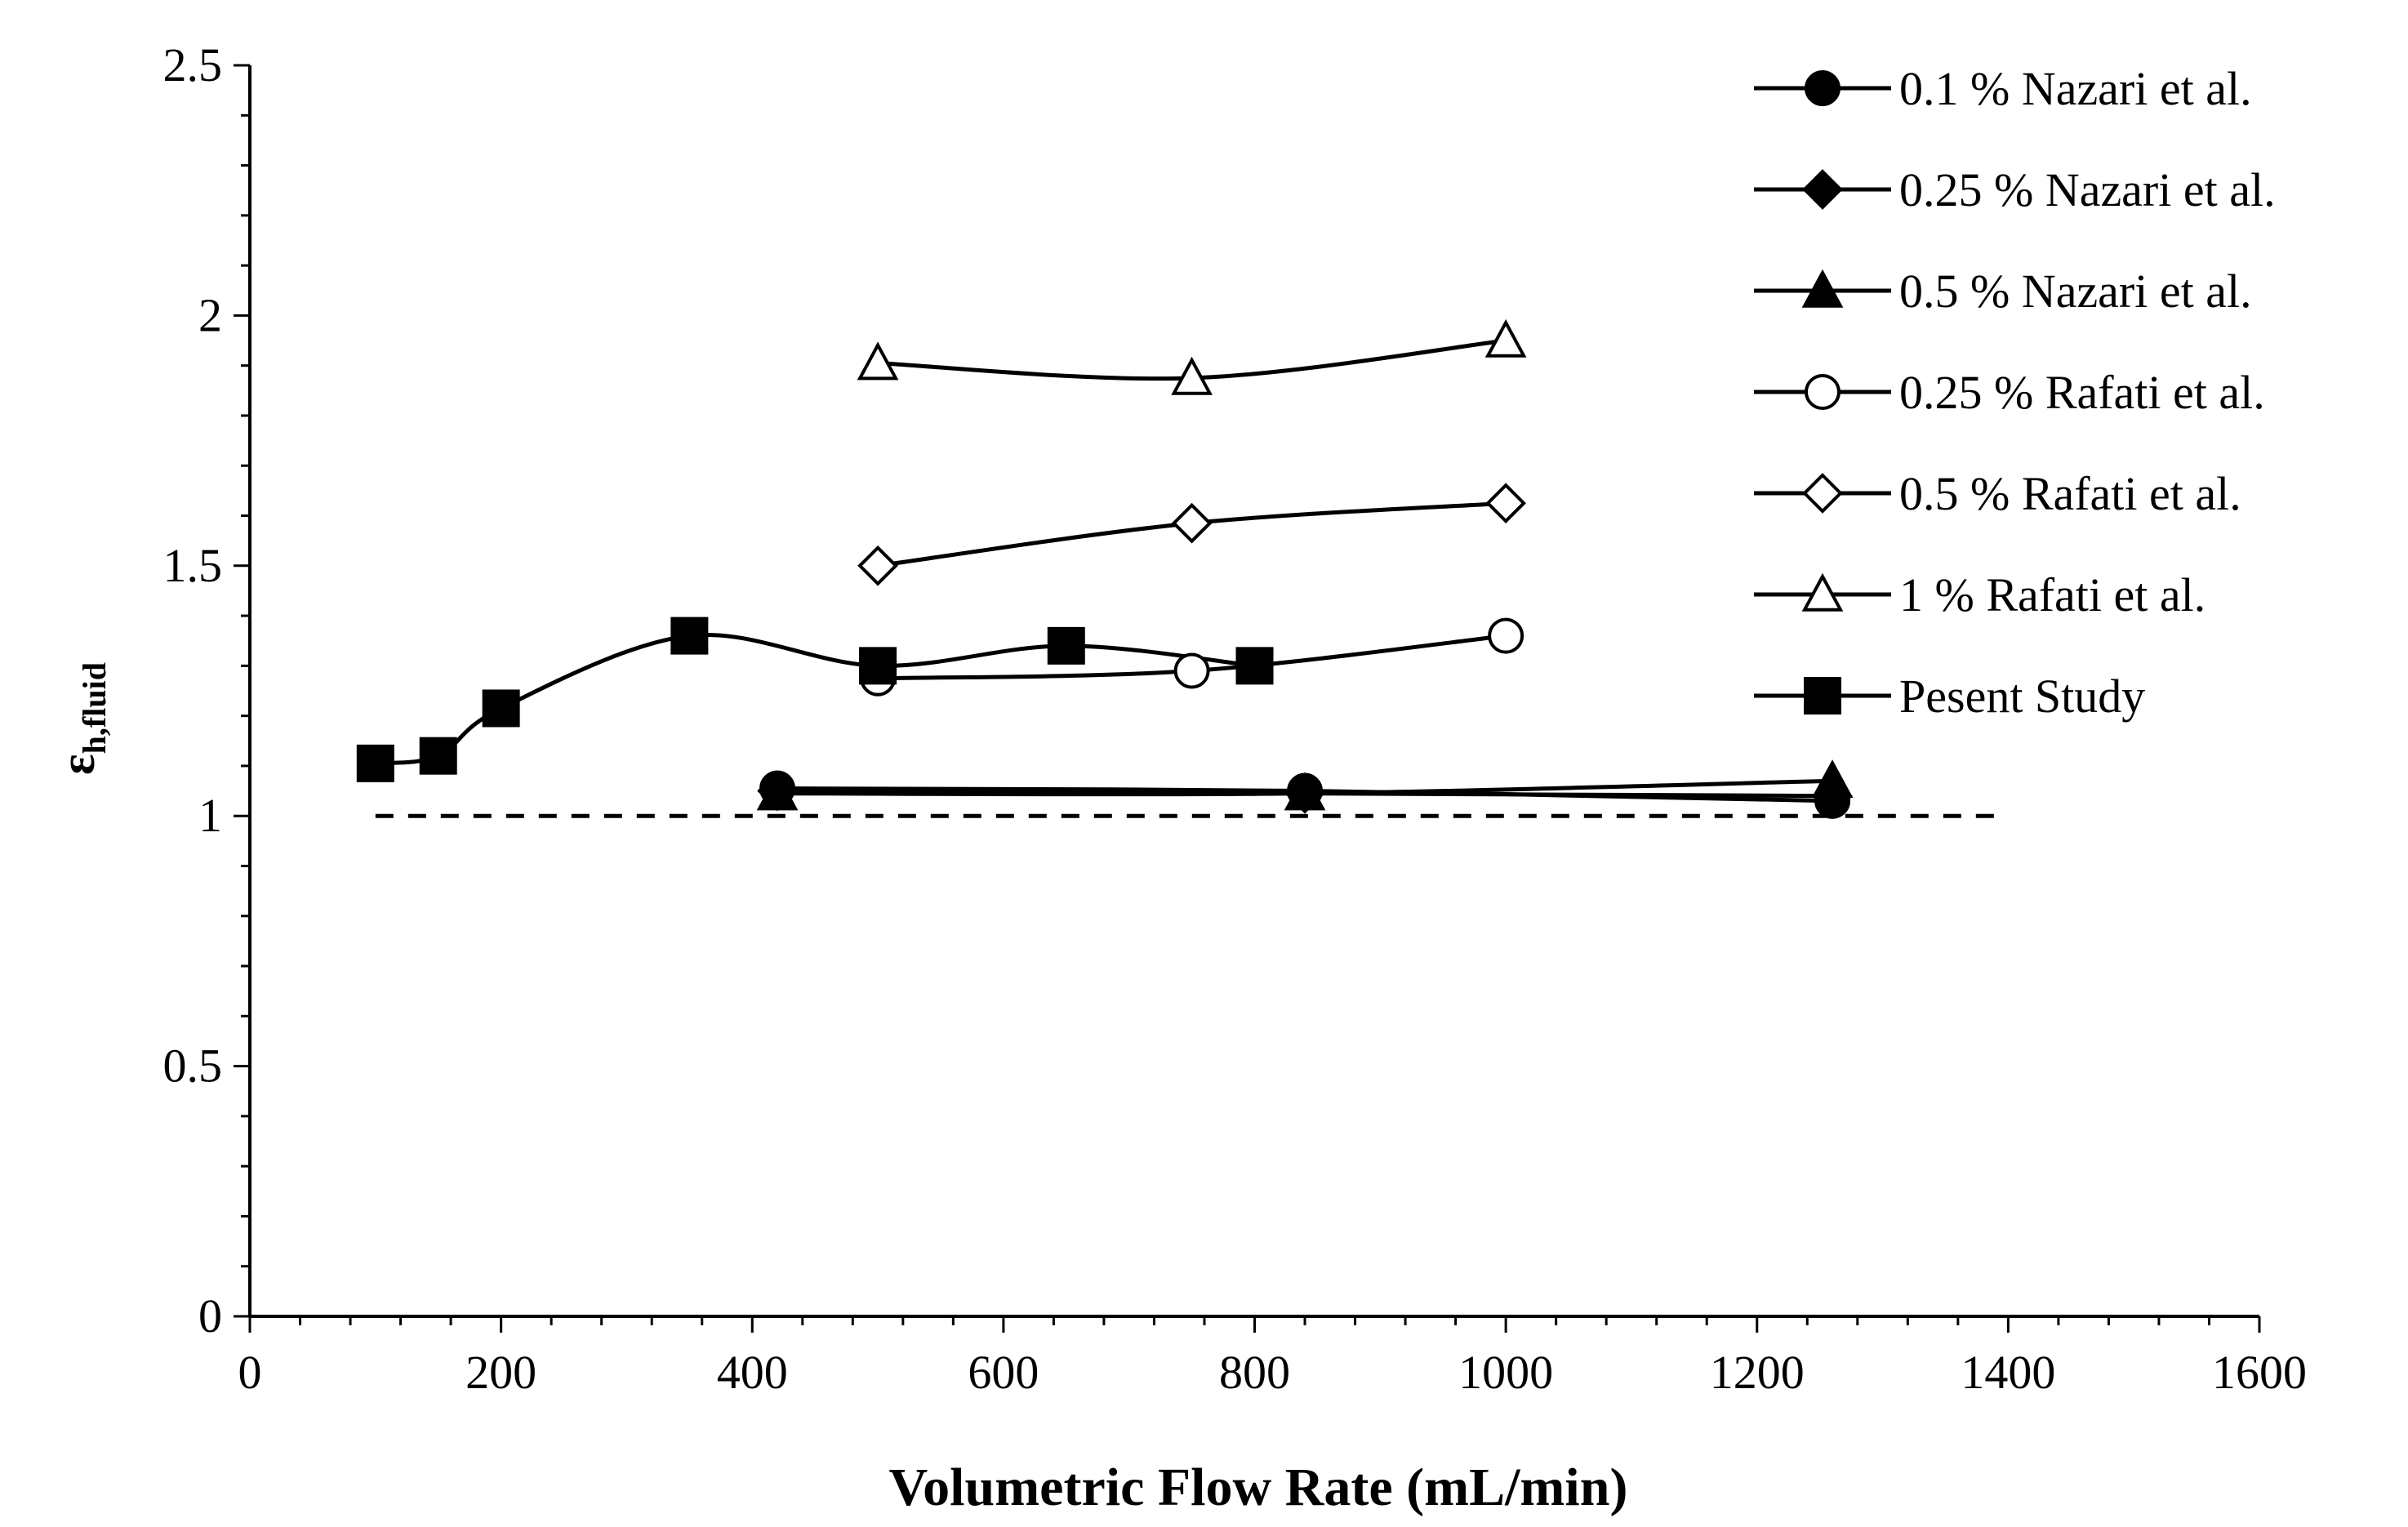  What do you see at coordinates (2075, 291) in the screenshot?
I see `legend-label: 0.5 % Nazari et al.` at bounding box center [2075, 291].